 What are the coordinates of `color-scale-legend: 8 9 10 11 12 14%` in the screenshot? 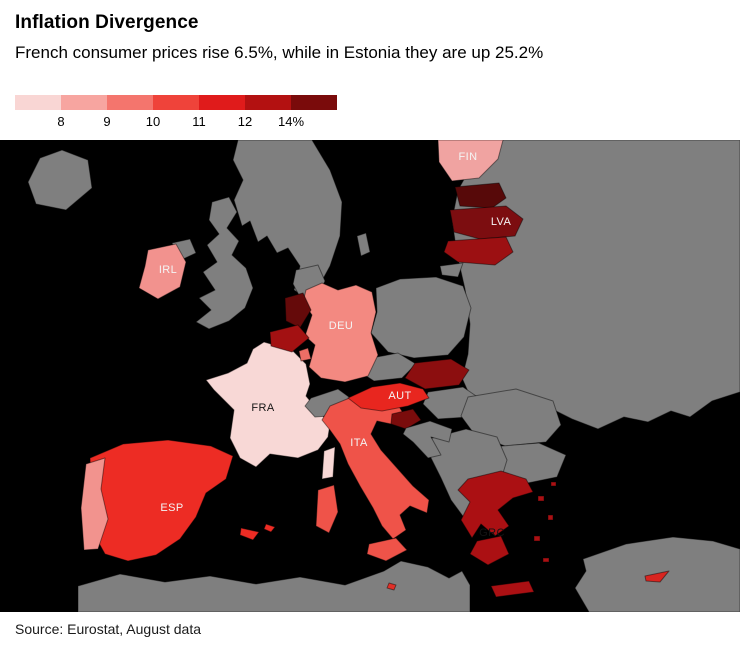 It's located at (176, 113).